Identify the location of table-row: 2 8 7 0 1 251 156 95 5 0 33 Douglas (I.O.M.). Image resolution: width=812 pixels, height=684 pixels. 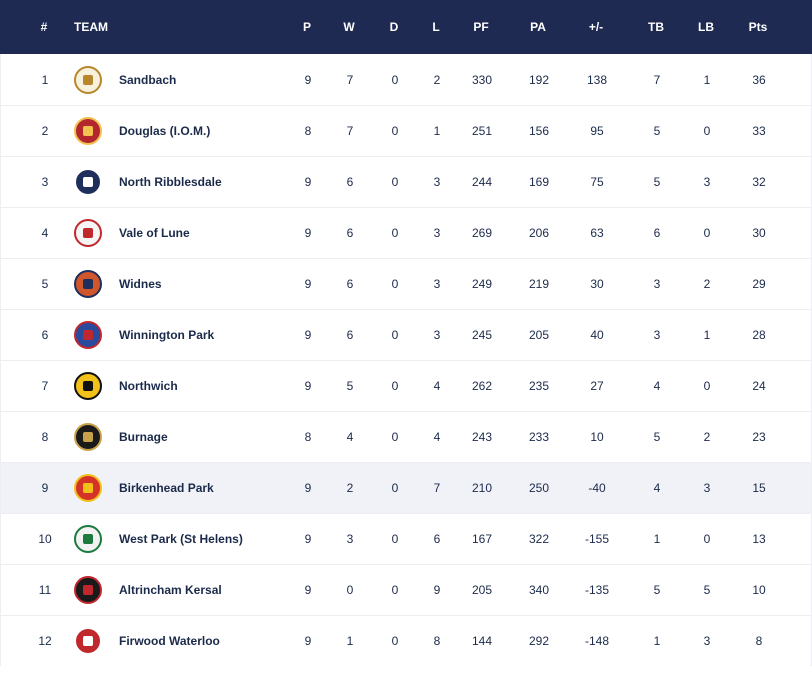
(406, 130).